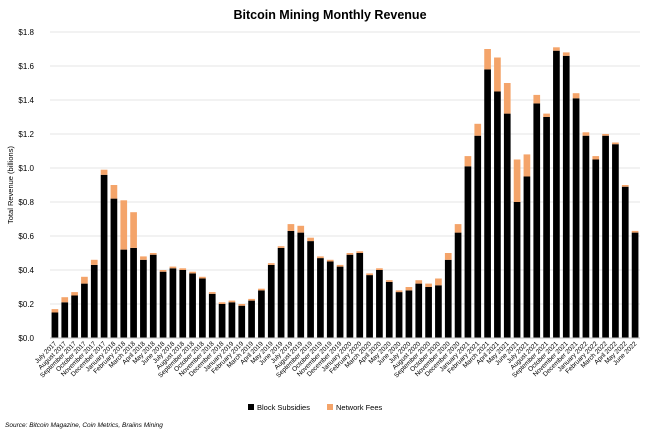 The width and height of the screenshot is (647, 432). What do you see at coordinates (283, 407) in the screenshot?
I see `legend-label-block-subsidies: Block Subsidies` at bounding box center [283, 407].